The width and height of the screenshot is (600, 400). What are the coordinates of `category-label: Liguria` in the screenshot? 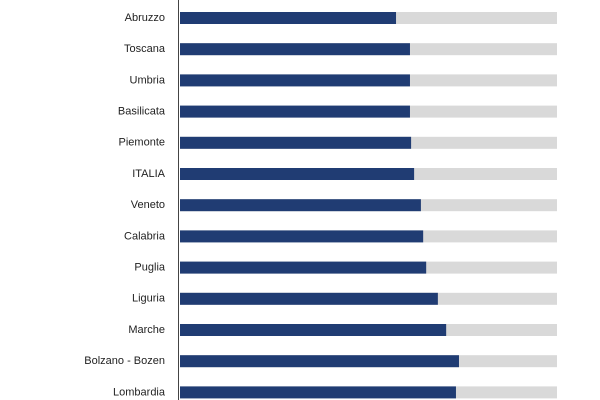 It's located at (149, 299).